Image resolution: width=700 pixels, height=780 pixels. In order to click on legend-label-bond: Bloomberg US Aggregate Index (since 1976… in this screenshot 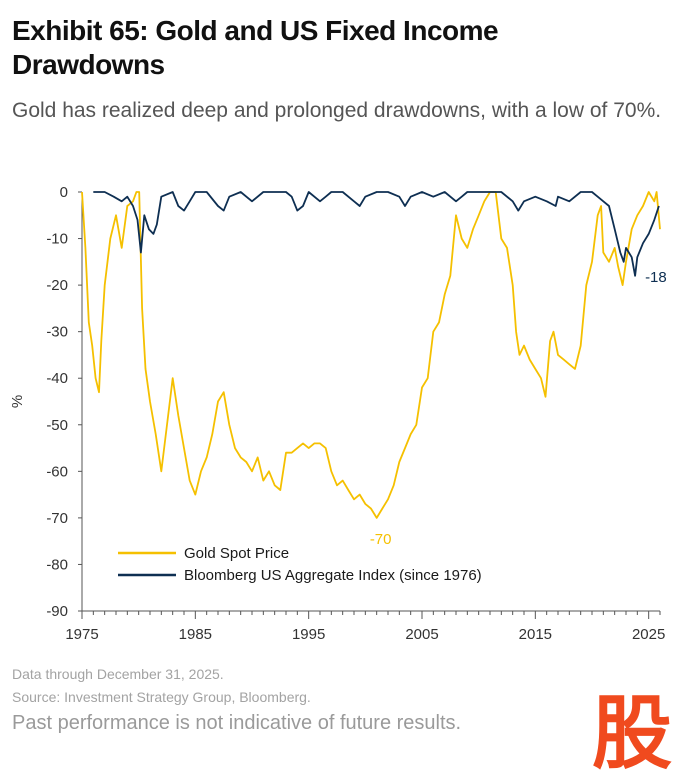, I will do `click(333, 575)`.